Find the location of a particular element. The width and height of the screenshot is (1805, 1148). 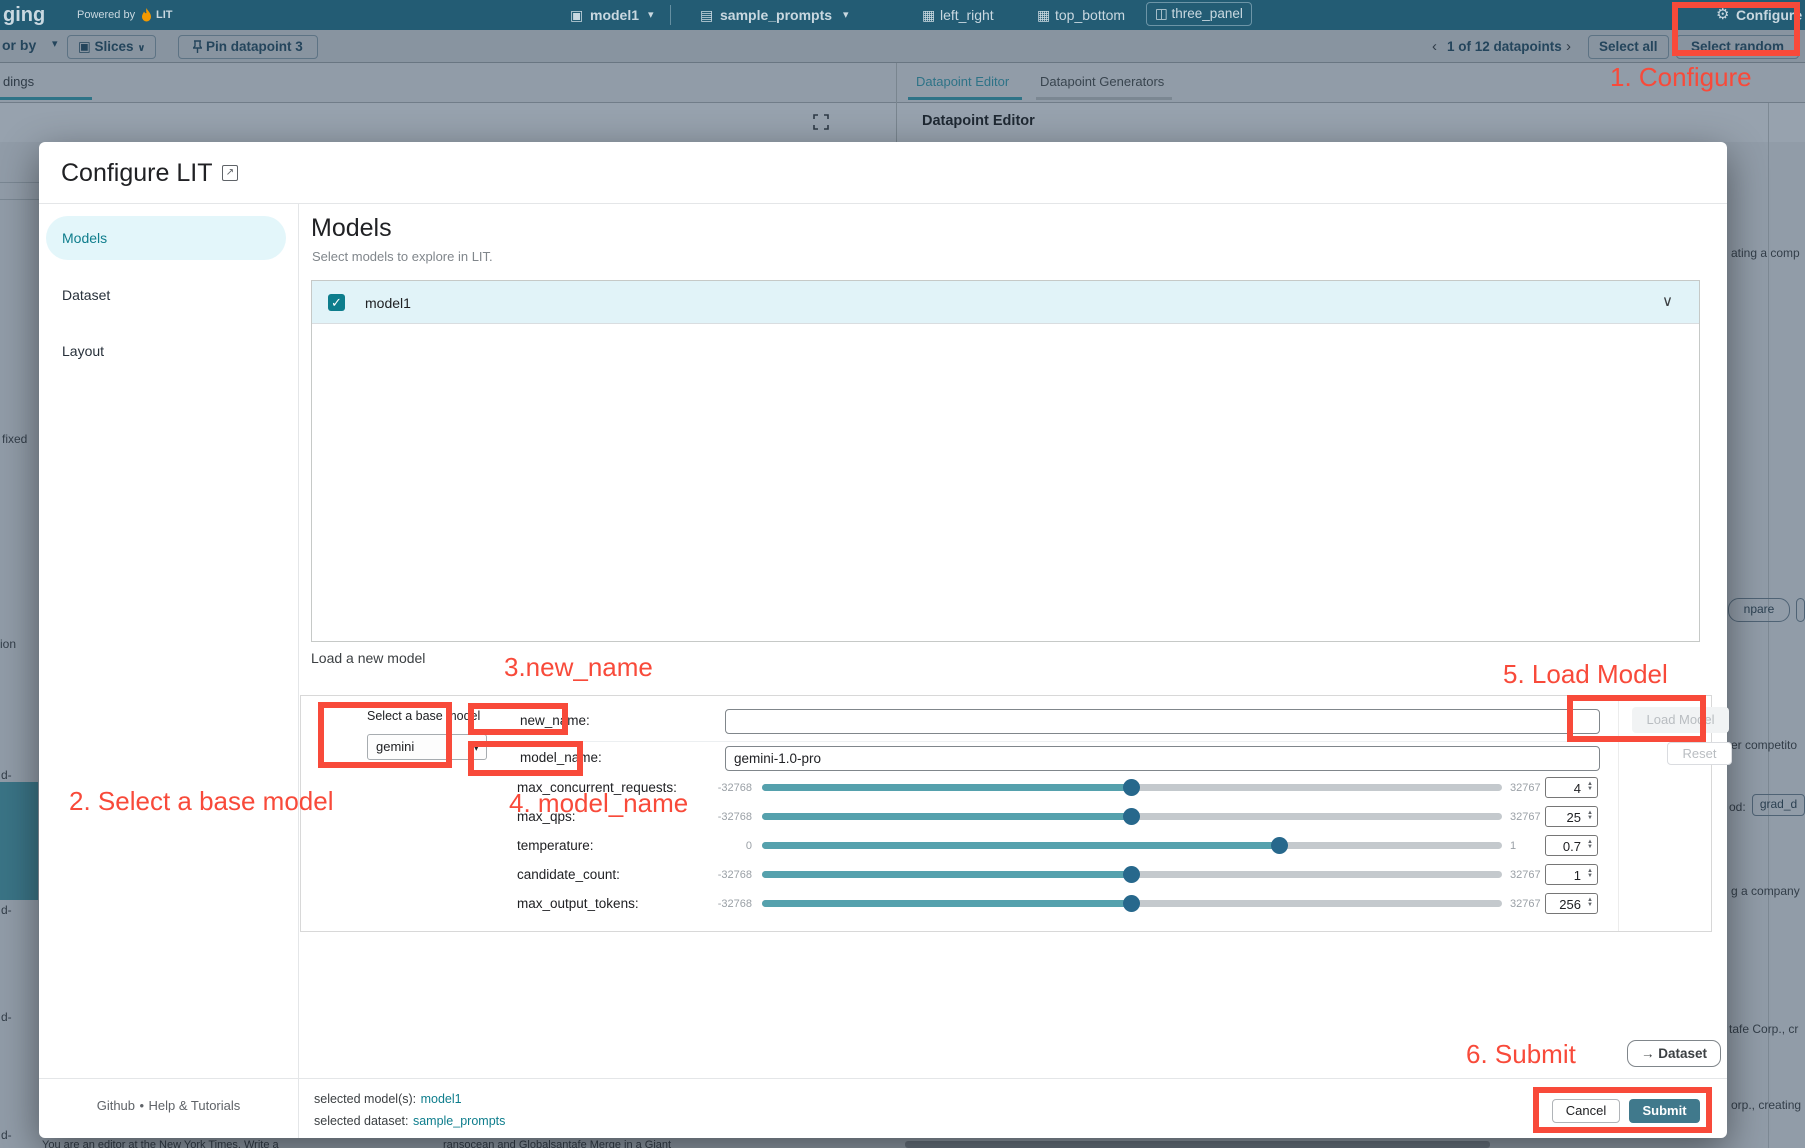

dataset-menu: sample_prompts is located at coordinates (776, 15).